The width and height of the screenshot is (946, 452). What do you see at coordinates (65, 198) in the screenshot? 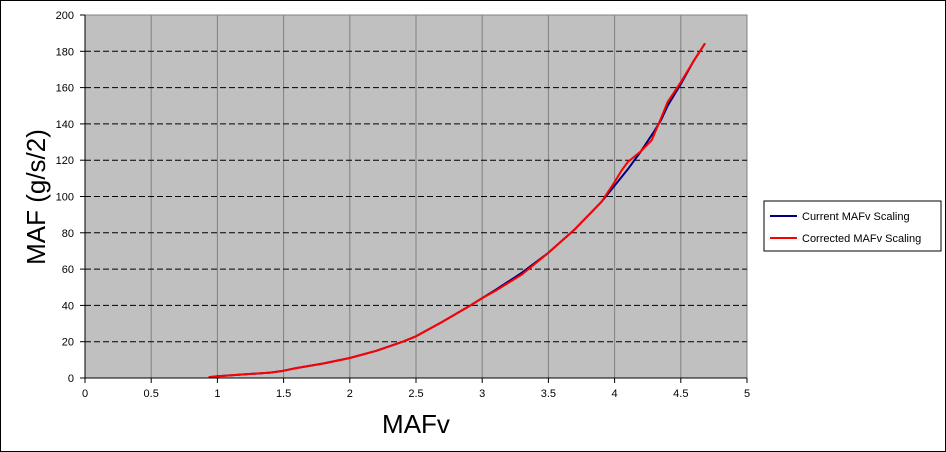
I see `y-tick-label: 100` at bounding box center [65, 198].